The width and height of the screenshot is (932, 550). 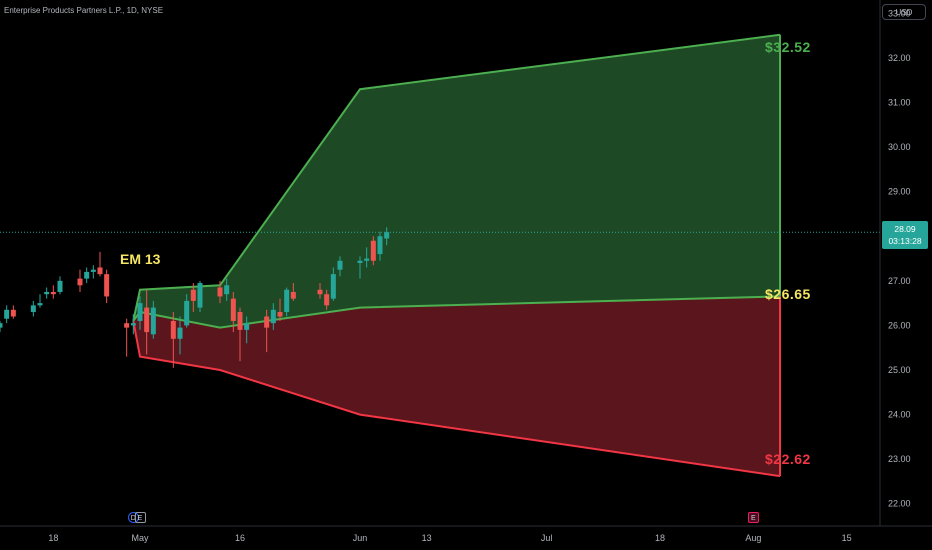 I want to click on time-tick-label: Jun, so click(x=360, y=538).